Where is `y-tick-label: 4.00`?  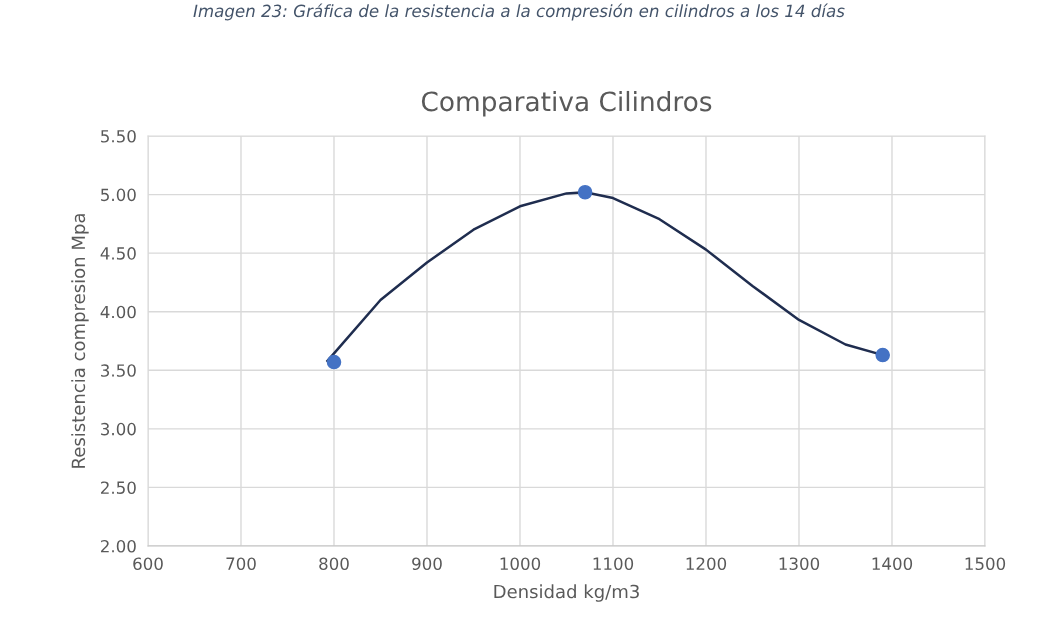
y-tick-label: 4.00 is located at coordinates (118, 312).